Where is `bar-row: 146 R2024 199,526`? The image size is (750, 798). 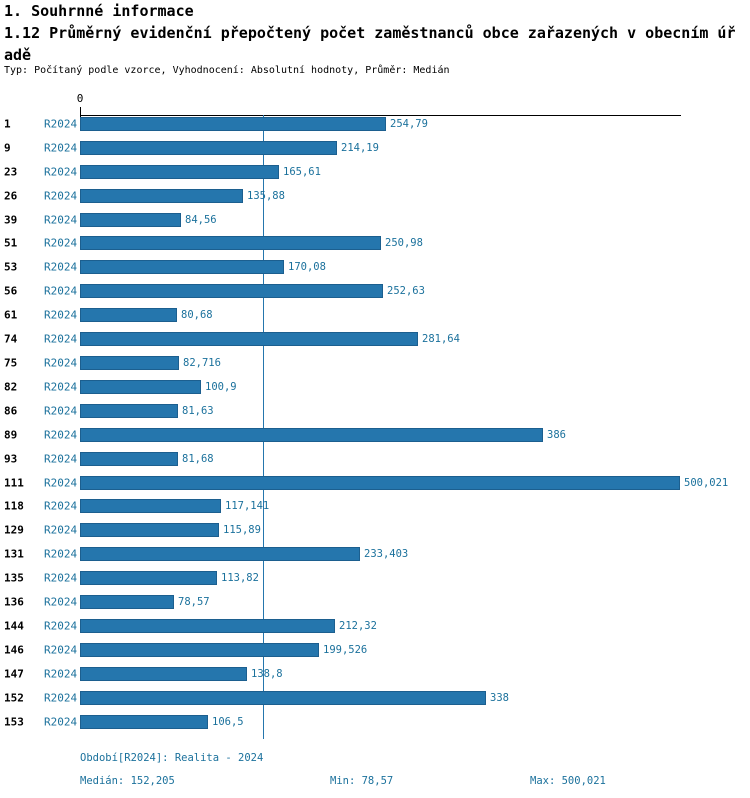
bar-row: 146 R2024 199,526 is located at coordinates (375, 650).